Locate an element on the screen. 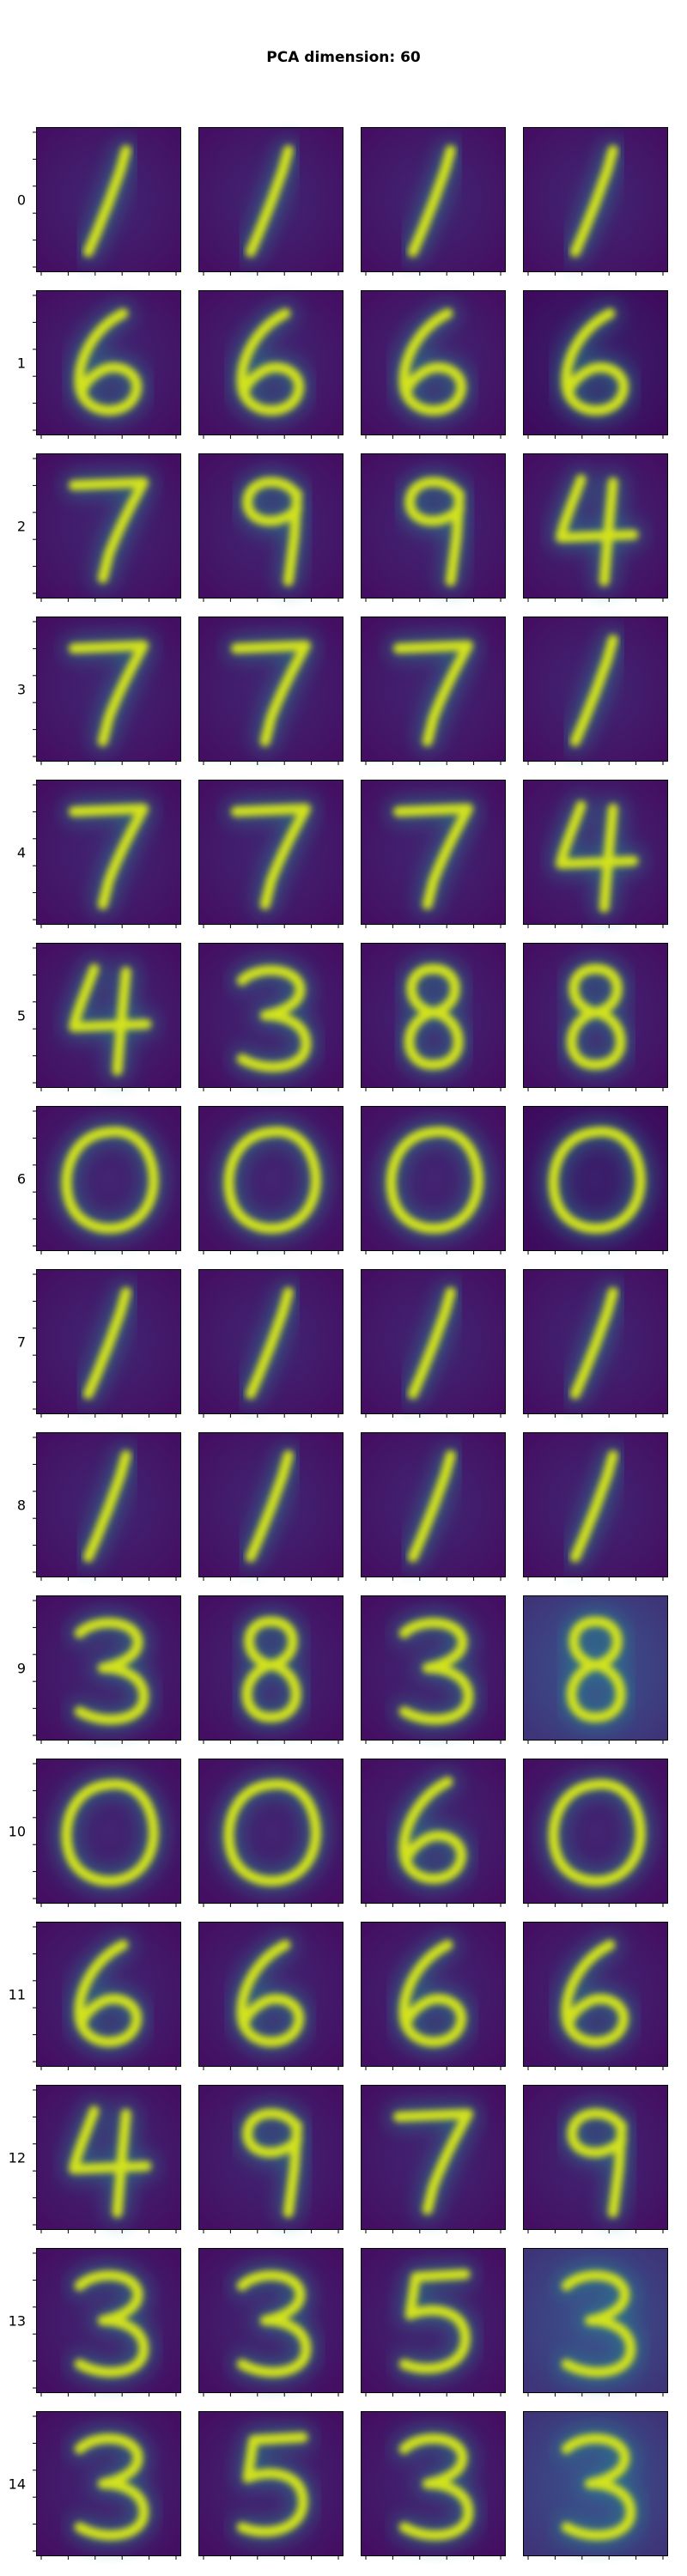 This screenshot has width=687, height=2576. row-label: 1 is located at coordinates (21, 364).